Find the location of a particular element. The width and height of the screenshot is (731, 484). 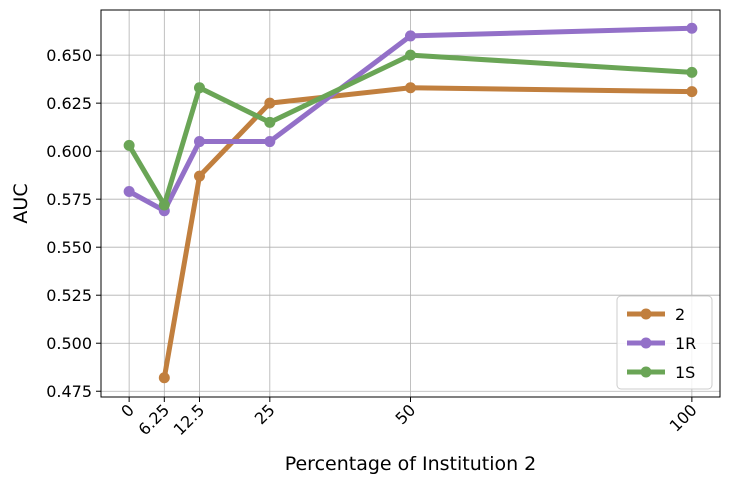

y-tick-label: 0.500 is located at coordinates (69, 343).